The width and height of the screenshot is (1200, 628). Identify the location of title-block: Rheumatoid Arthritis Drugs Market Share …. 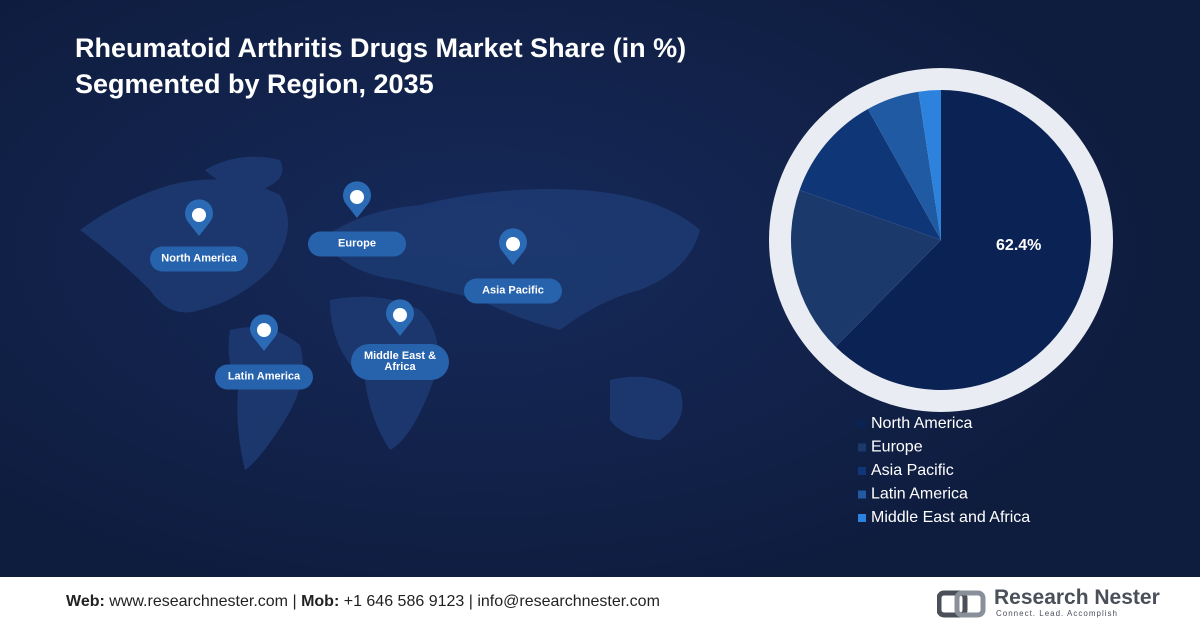
(380, 66).